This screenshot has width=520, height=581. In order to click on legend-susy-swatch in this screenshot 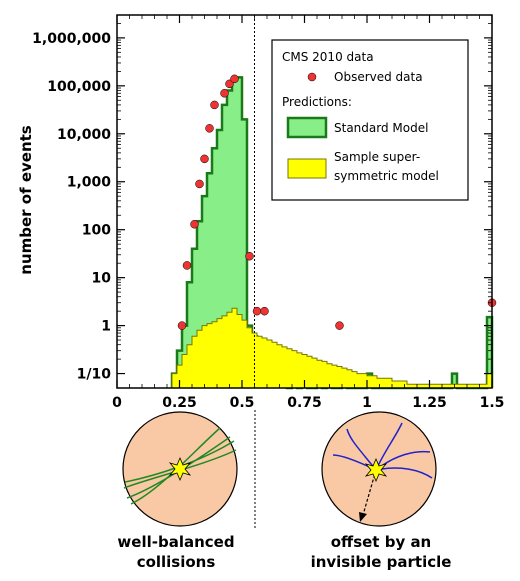, I will do `click(307, 168)`.